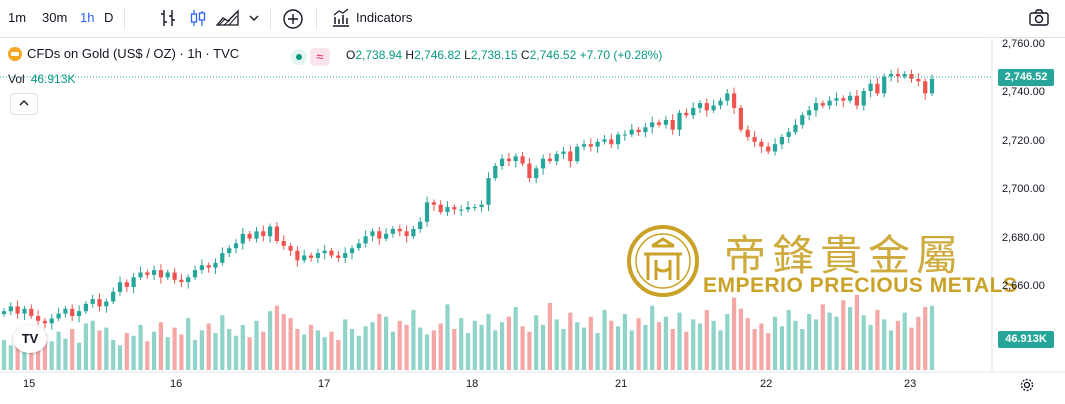 This screenshot has height=404, width=1065. Describe the element at coordinates (379, 55) in the screenshot. I see `open-value: 2,738.94` at that location.